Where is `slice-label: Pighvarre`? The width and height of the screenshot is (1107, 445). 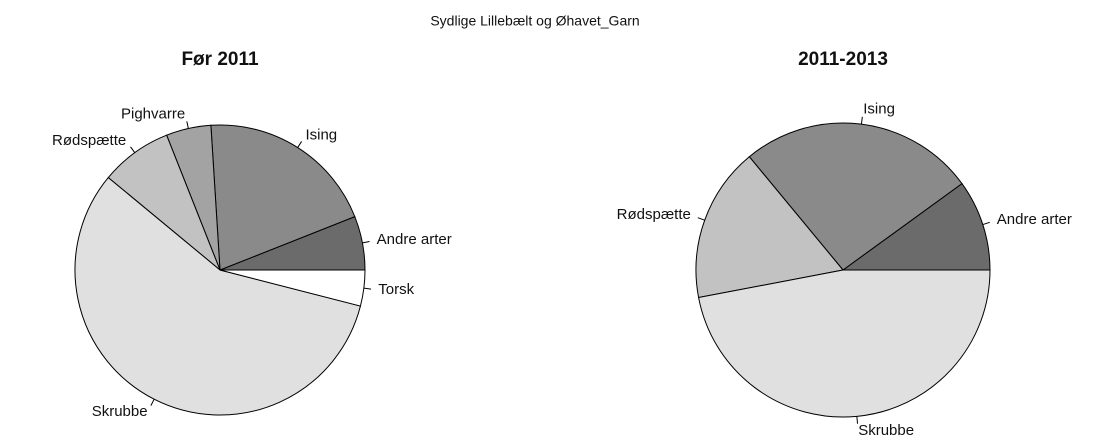
slice-label: Pighvarre is located at coordinates (153, 113).